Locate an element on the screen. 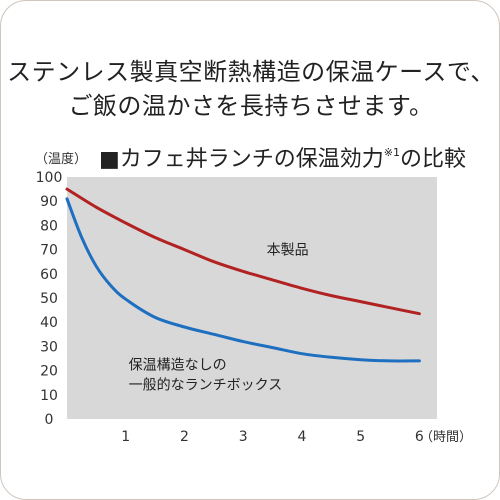 This screenshot has width=500, height=500. y-tick-label: 20 is located at coordinates (49, 372).